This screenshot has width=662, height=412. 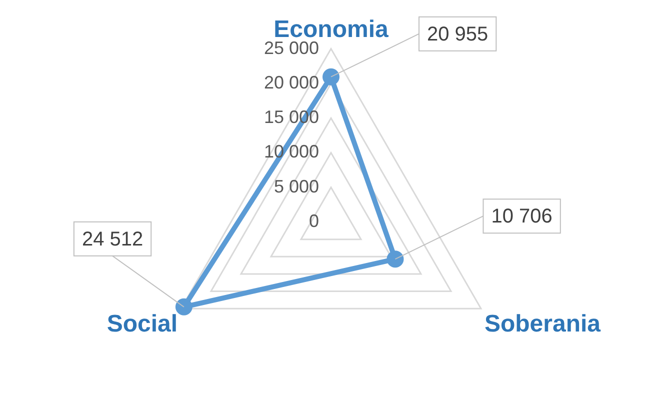 What do you see at coordinates (113, 239) in the screenshot?
I see `data-label: 24 512` at bounding box center [113, 239].